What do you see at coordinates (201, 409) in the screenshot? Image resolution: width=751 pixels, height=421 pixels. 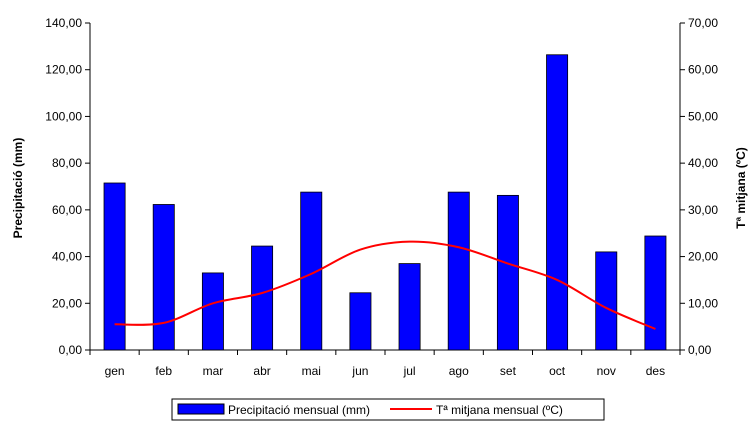 I see `legend-swatch-precipitation` at bounding box center [201, 409].